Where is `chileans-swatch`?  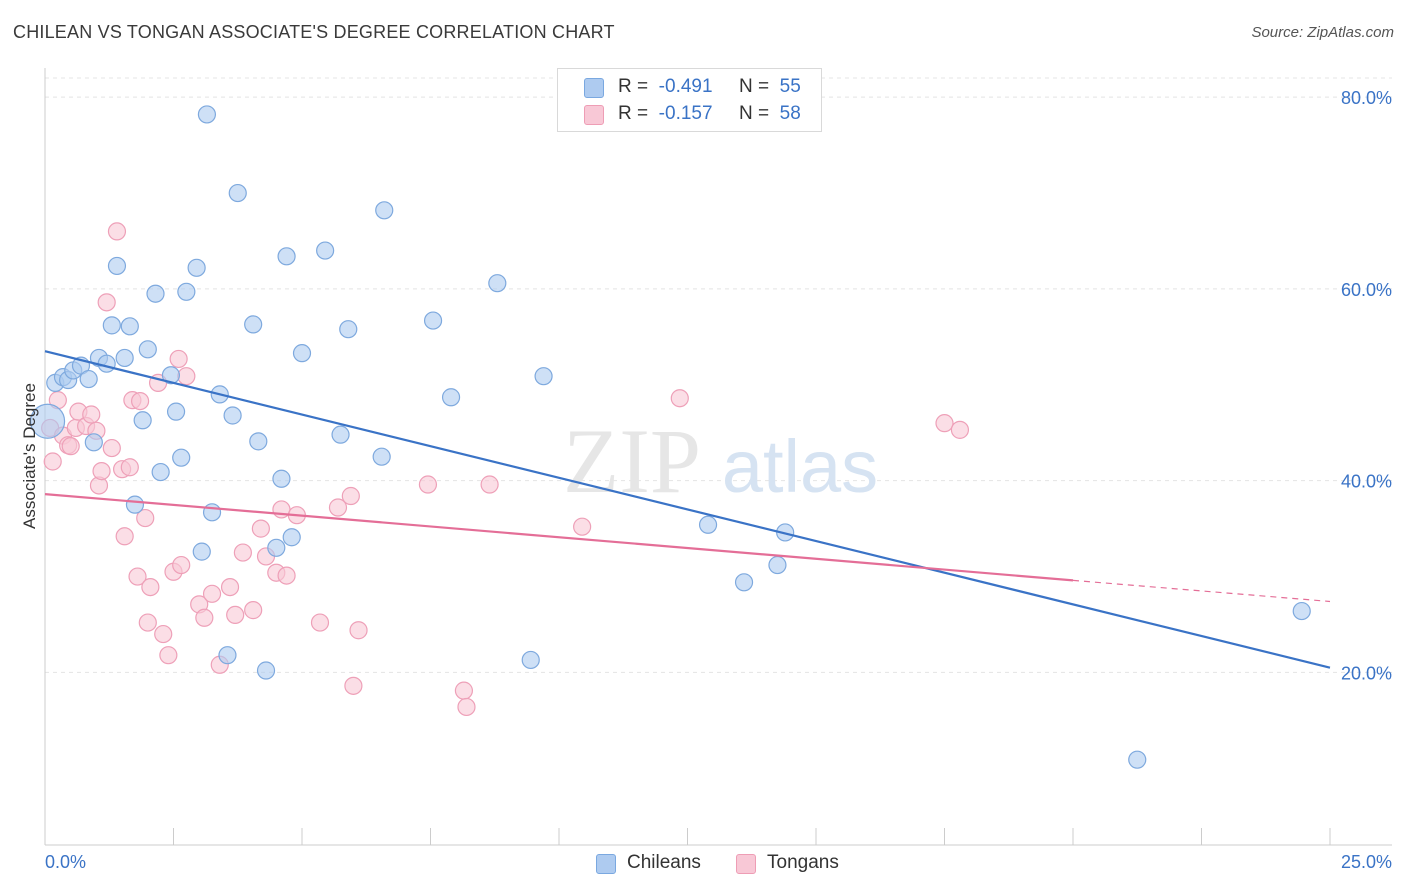
chileans-swatch is located at coordinates (594, 88).